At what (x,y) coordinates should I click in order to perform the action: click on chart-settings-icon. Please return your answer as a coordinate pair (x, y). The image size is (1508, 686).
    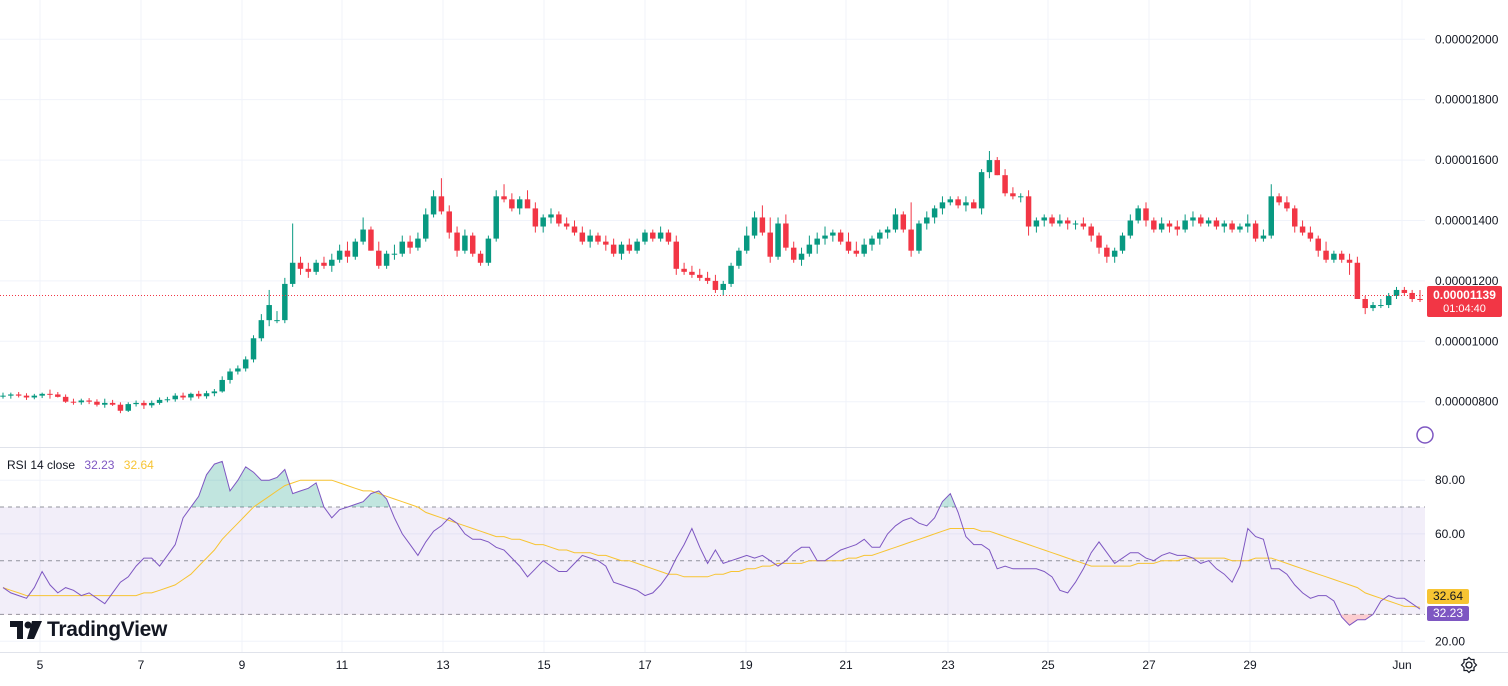
    Looking at the image, I should click on (1469, 665).